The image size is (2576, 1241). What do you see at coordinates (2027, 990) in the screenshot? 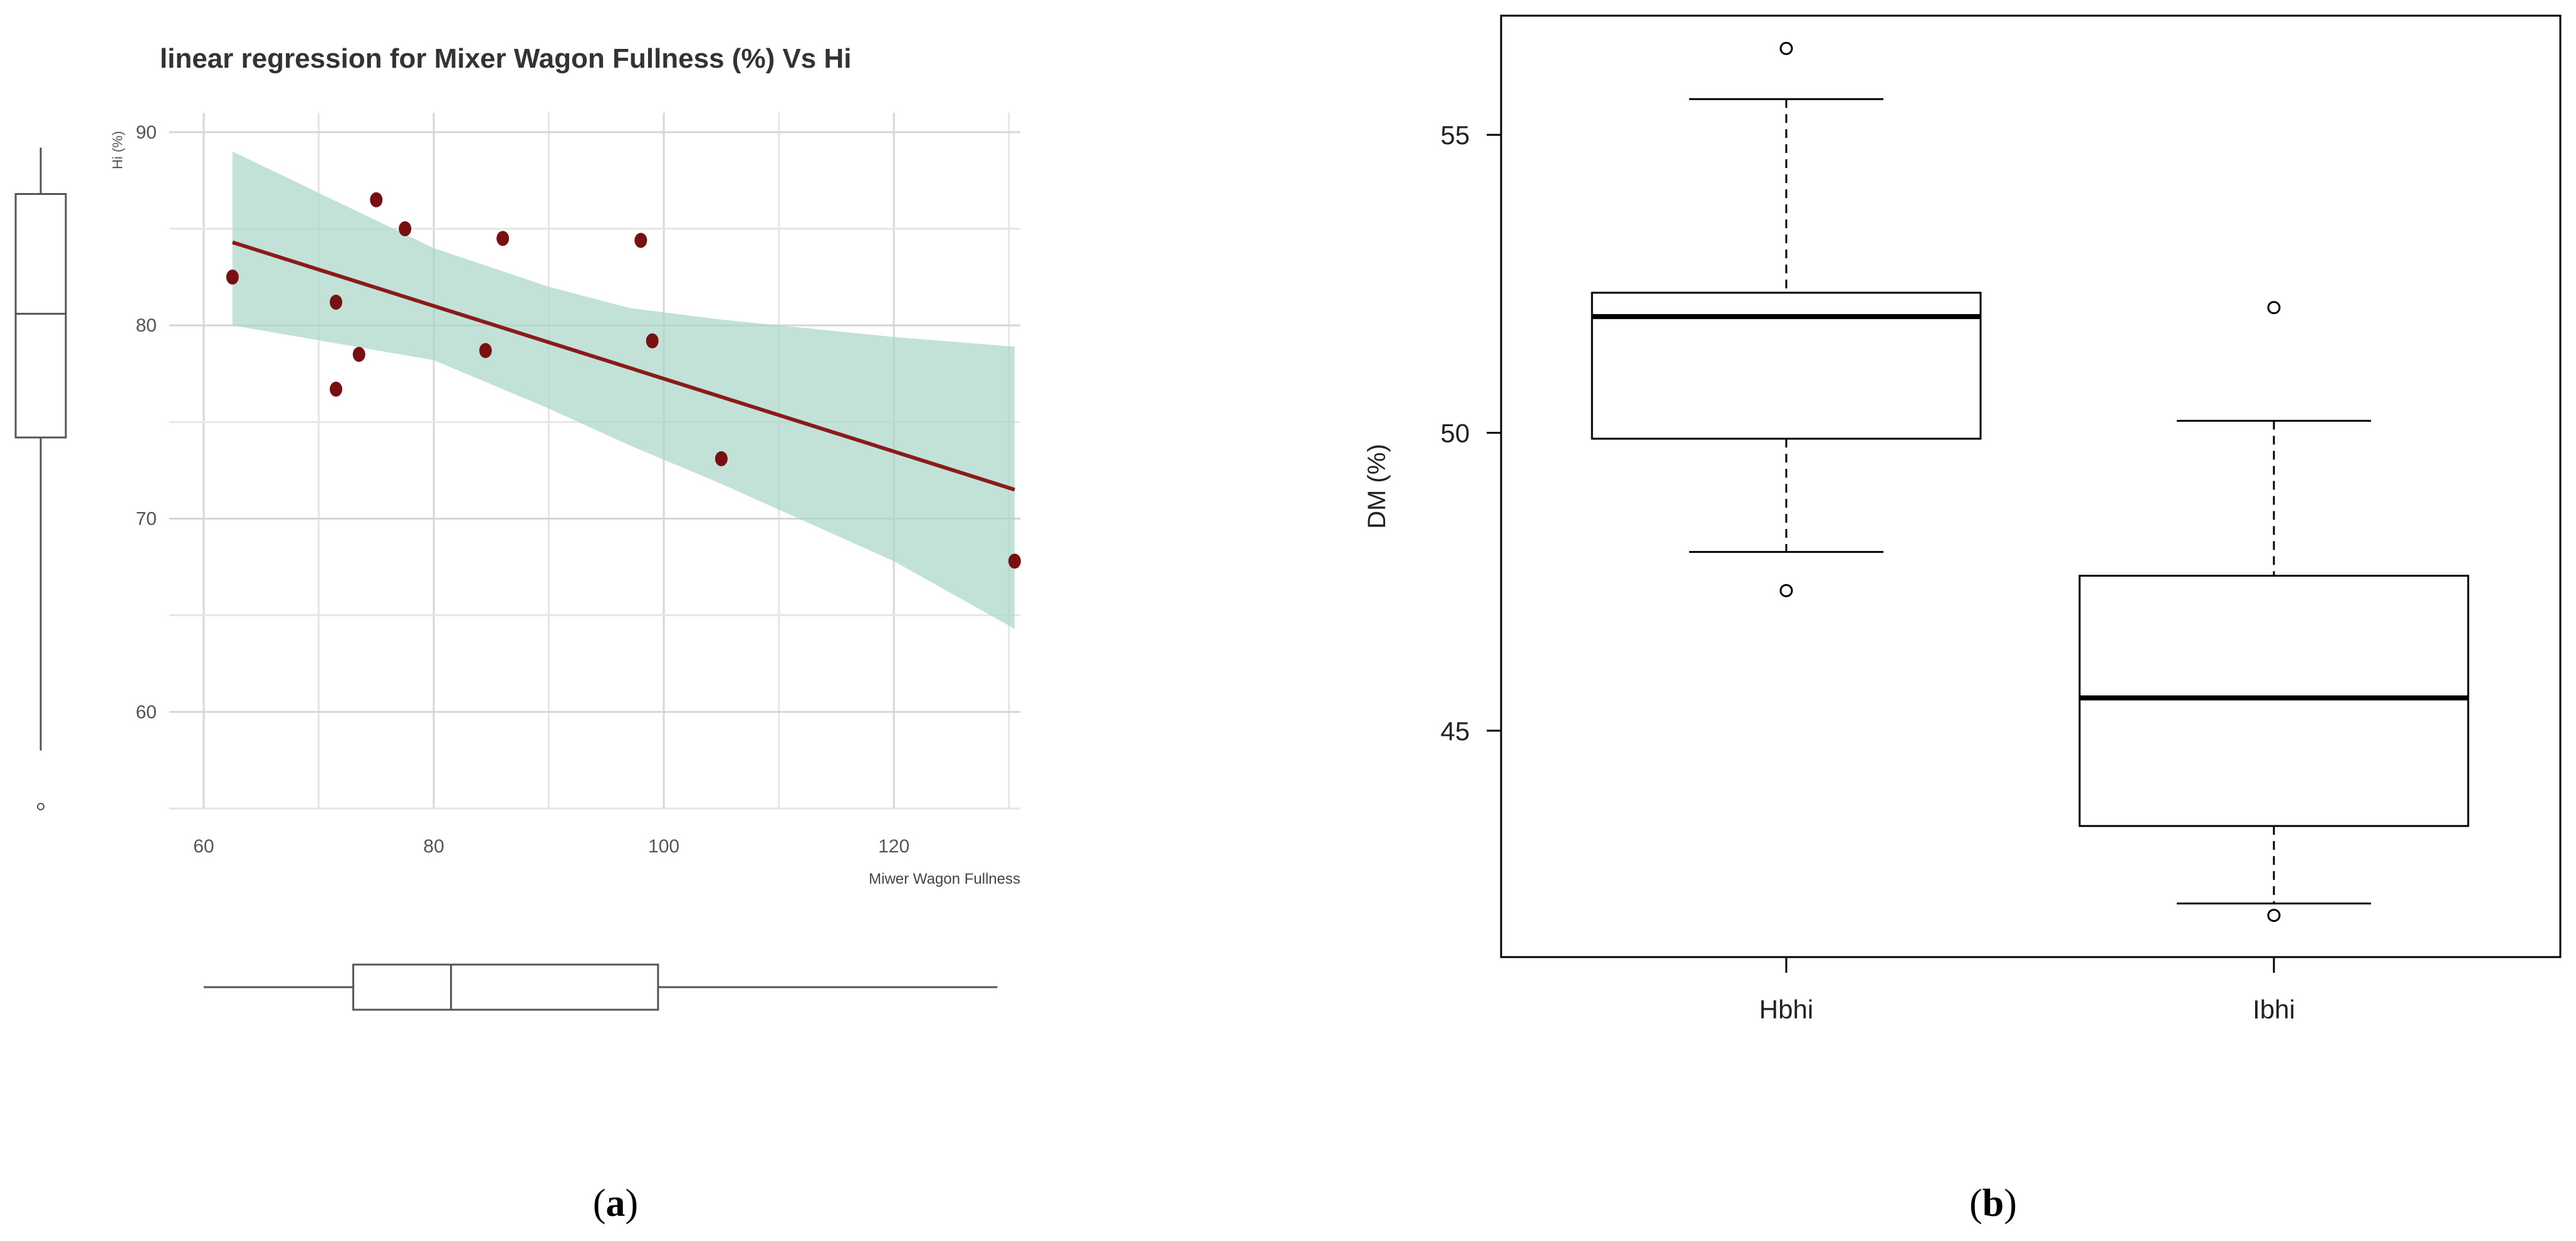
I see `x-axis: Hbhi Ibhi` at bounding box center [2027, 990].